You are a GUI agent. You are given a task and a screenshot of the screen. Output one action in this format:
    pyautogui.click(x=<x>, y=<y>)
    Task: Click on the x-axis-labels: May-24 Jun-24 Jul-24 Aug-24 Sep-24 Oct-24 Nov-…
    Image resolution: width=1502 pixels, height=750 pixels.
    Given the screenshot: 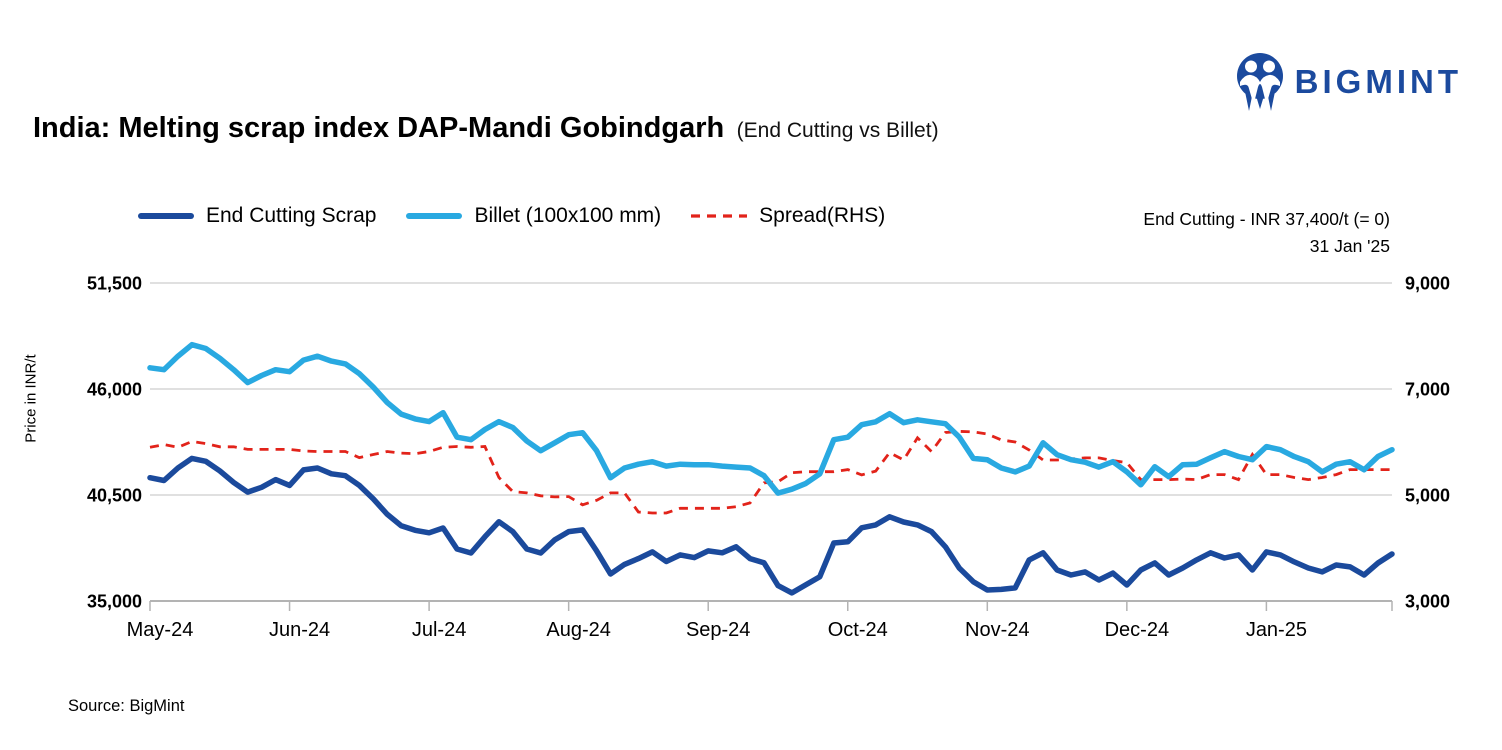 What is the action you would take?
    pyautogui.click(x=717, y=630)
    